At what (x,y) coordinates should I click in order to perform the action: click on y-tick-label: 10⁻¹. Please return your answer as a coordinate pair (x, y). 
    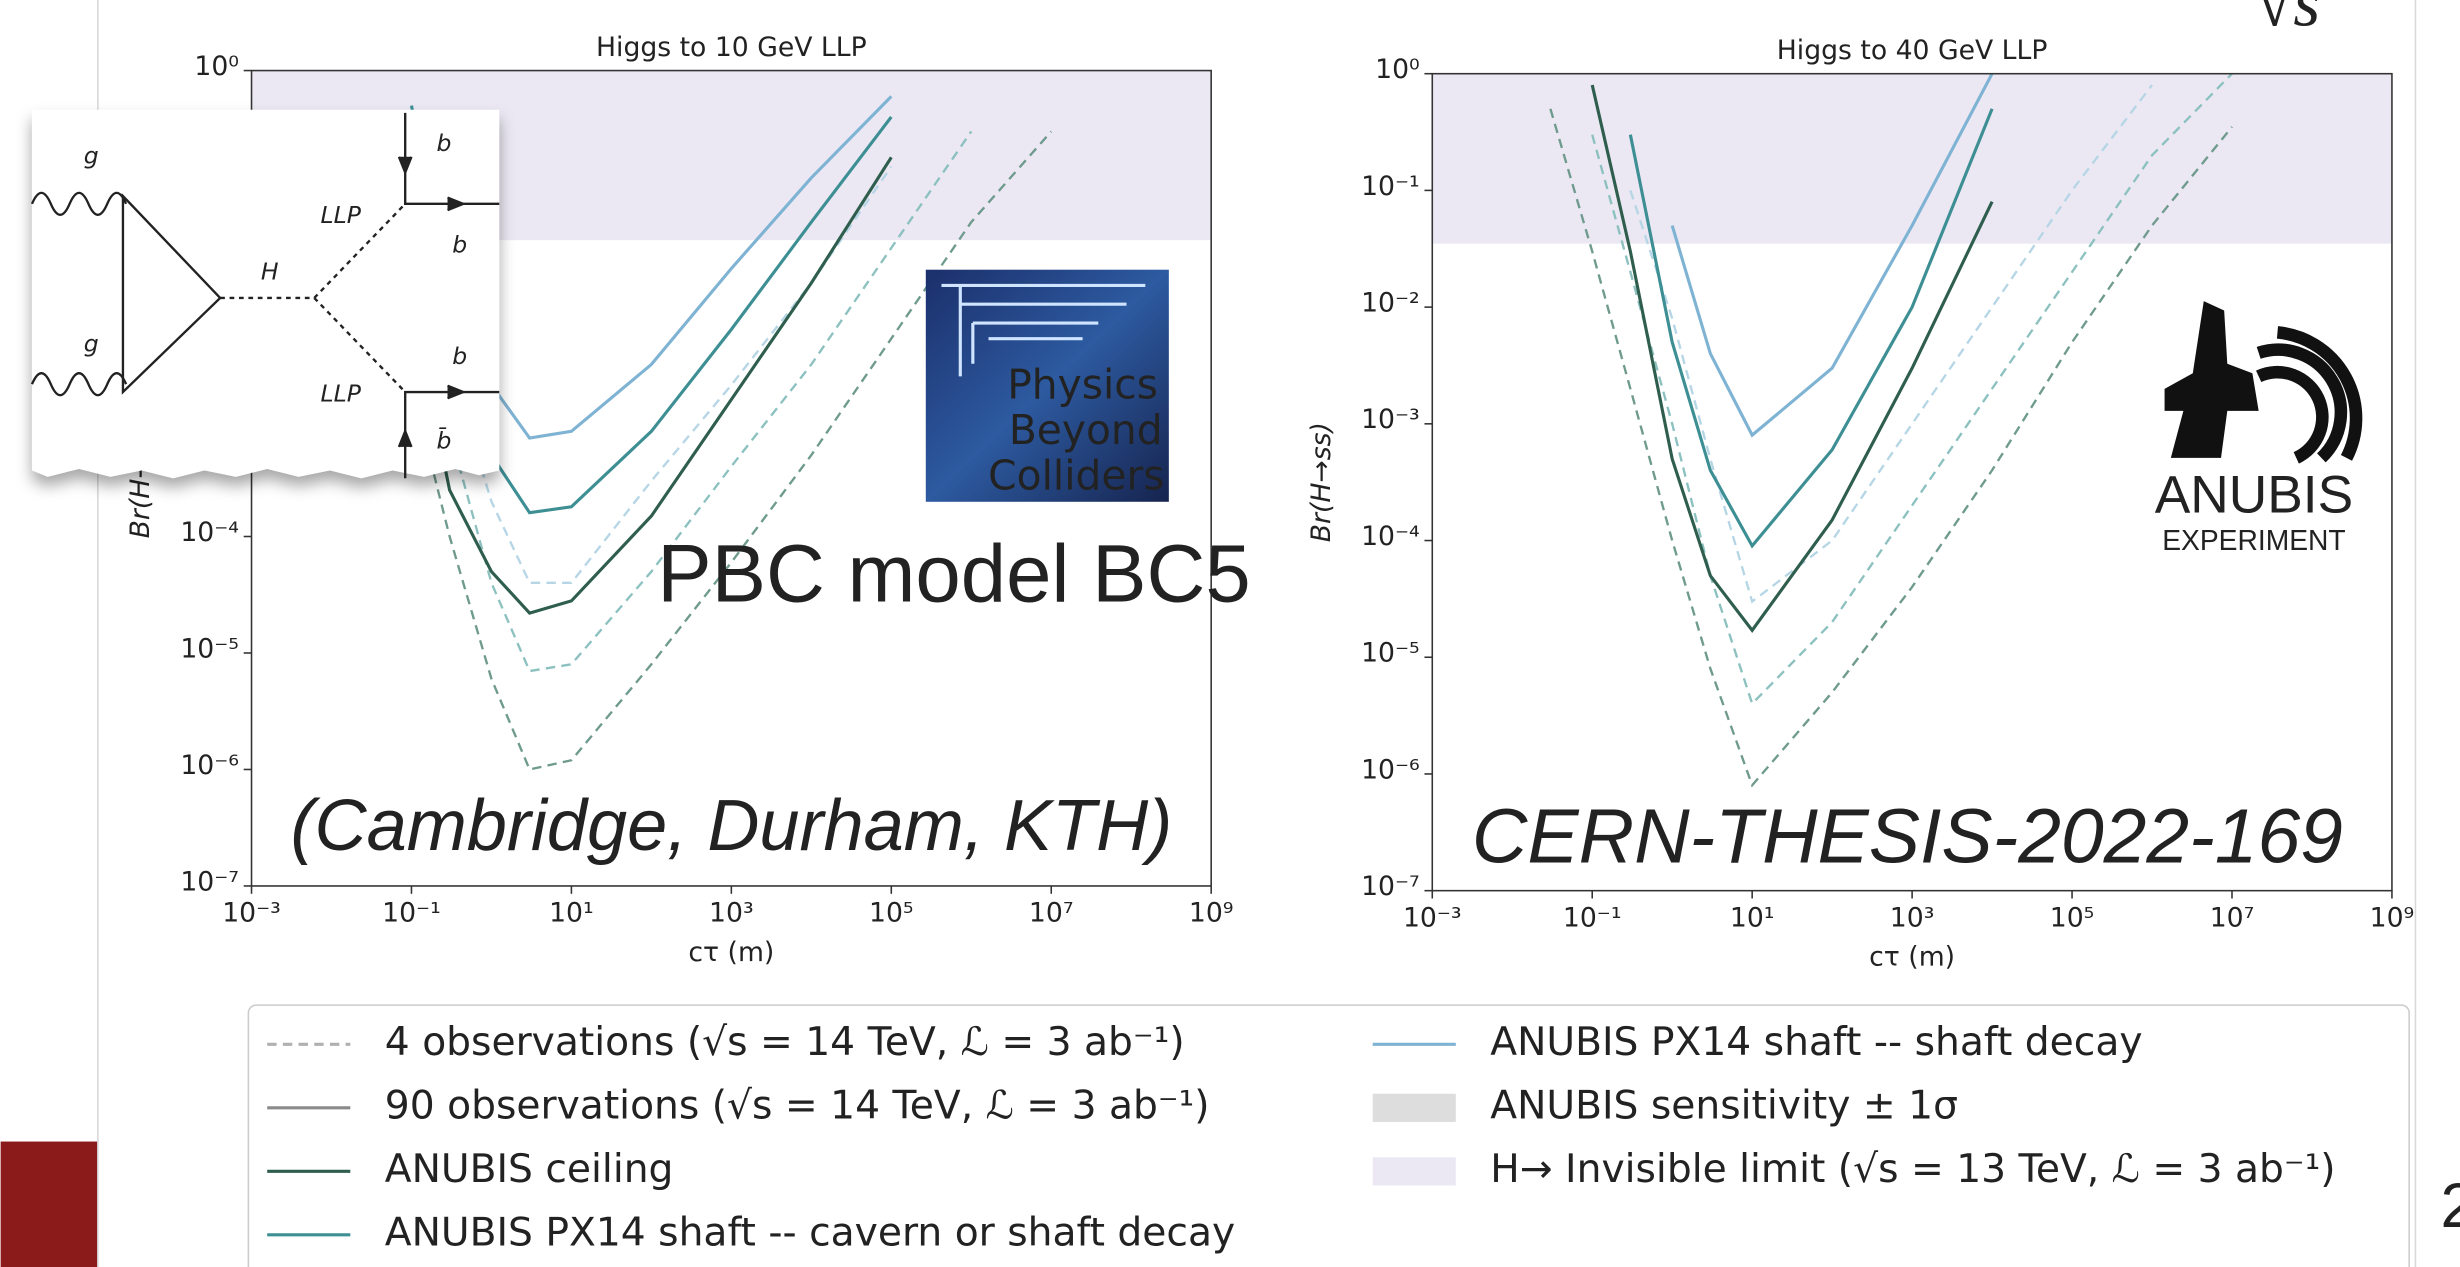
    Looking at the image, I should click on (1390, 186).